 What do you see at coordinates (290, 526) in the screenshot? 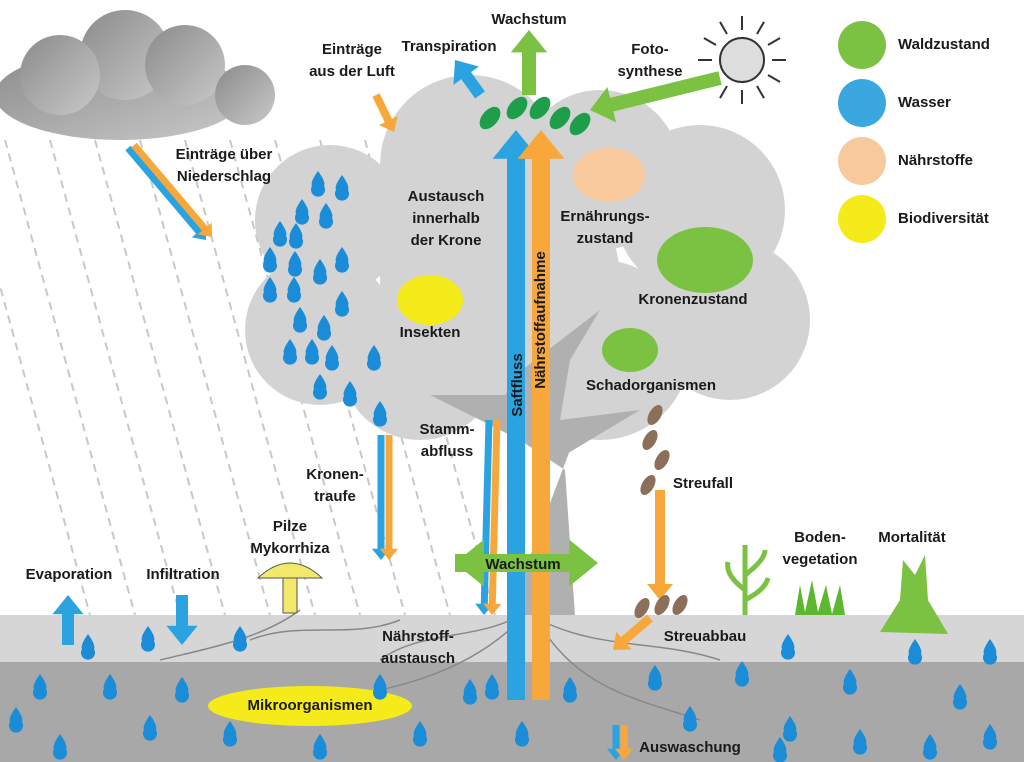
I see `label: Pilze` at bounding box center [290, 526].